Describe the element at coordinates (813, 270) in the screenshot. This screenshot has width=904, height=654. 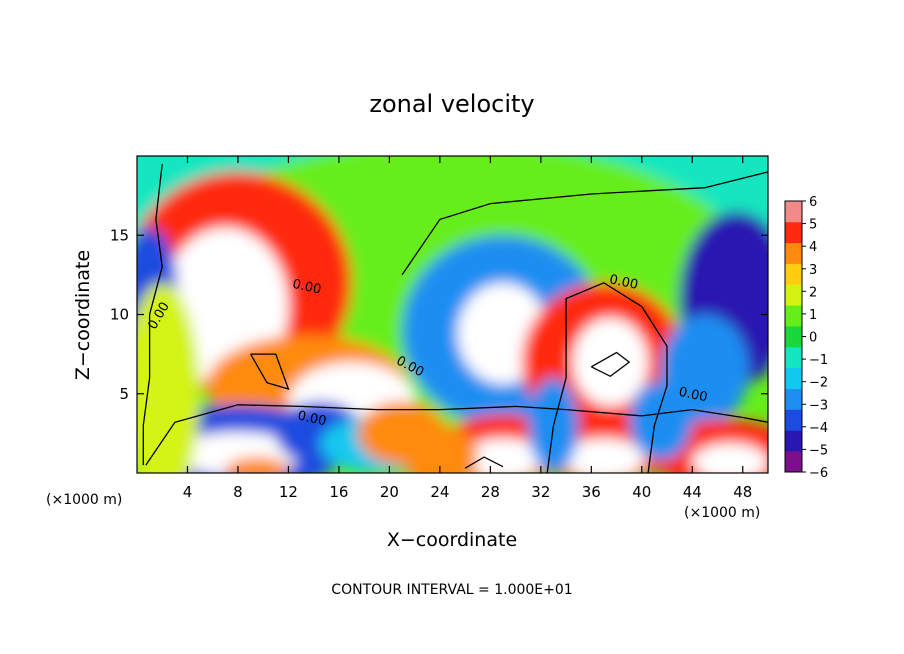
I see `colorbar-label: 3` at that location.